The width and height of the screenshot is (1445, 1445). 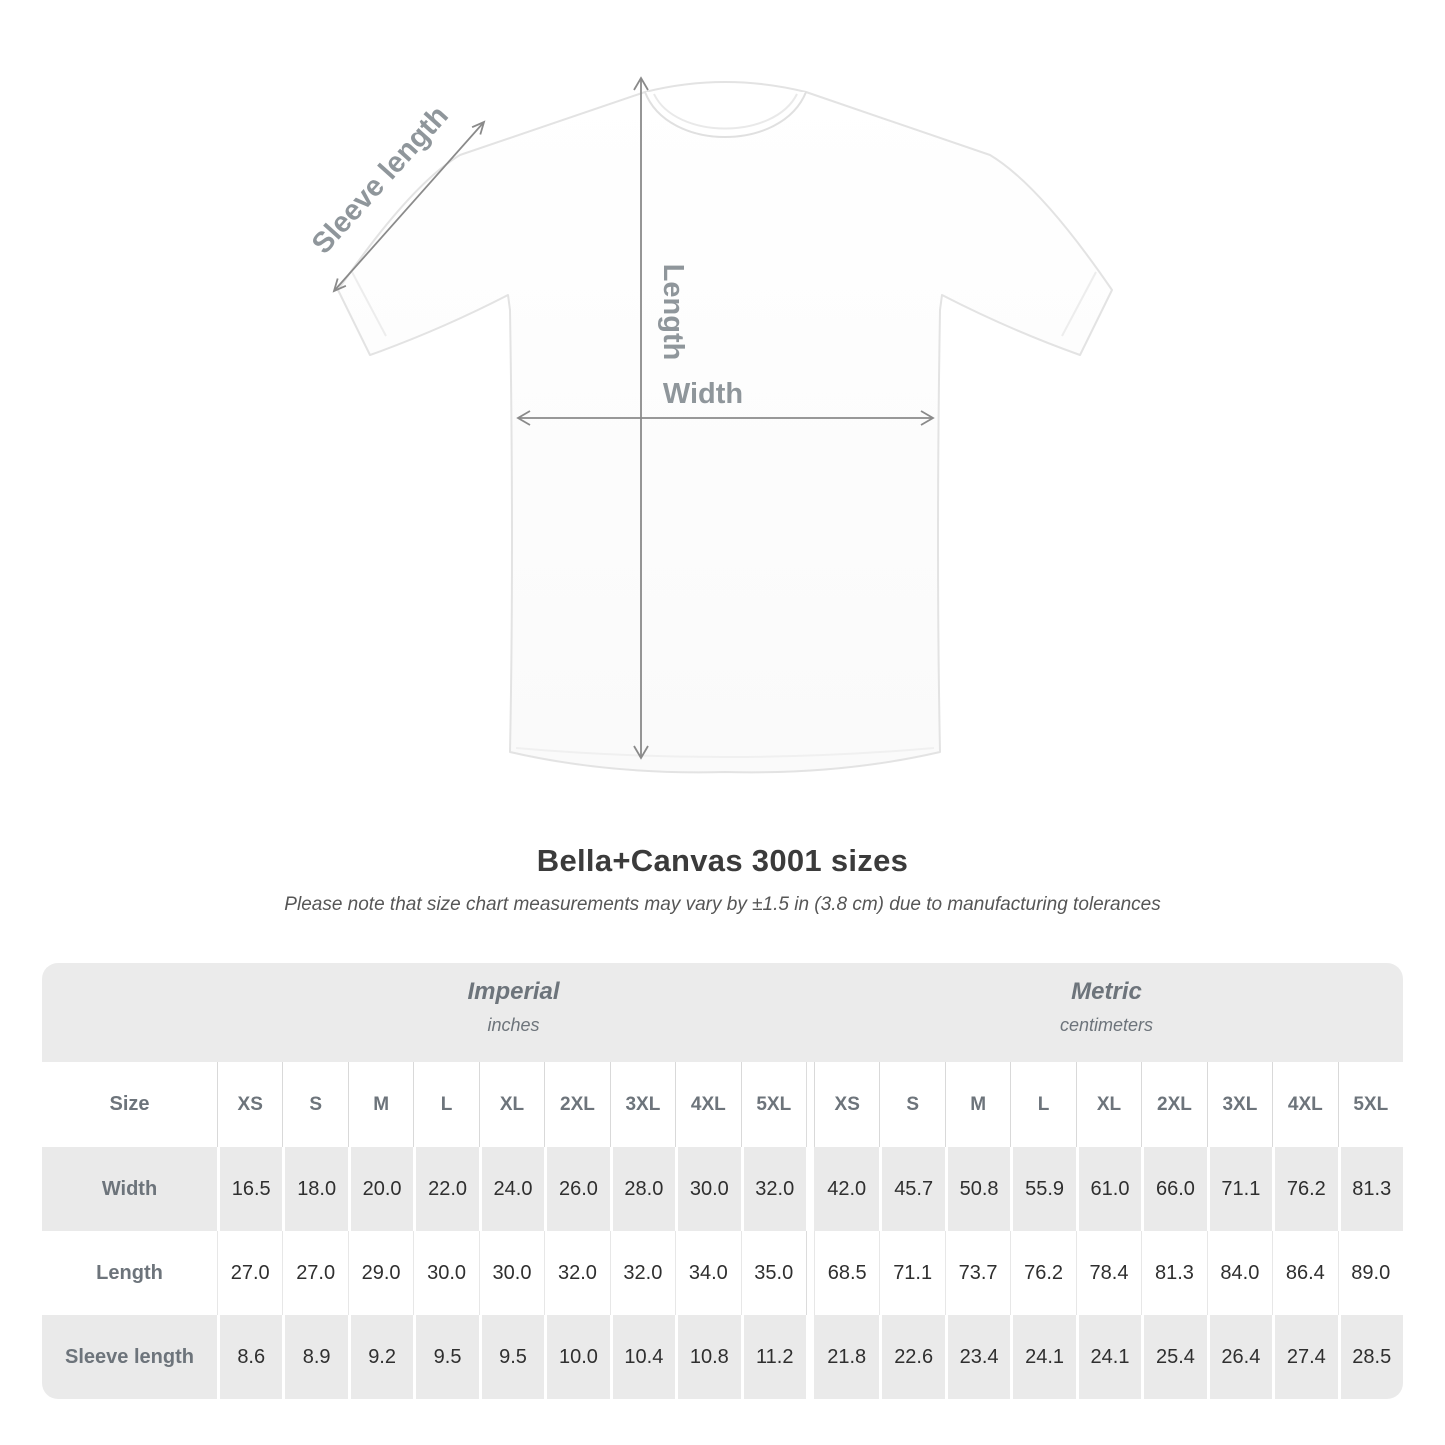 I want to click on size-value-cell: 50.8, so click(x=977, y=1189).